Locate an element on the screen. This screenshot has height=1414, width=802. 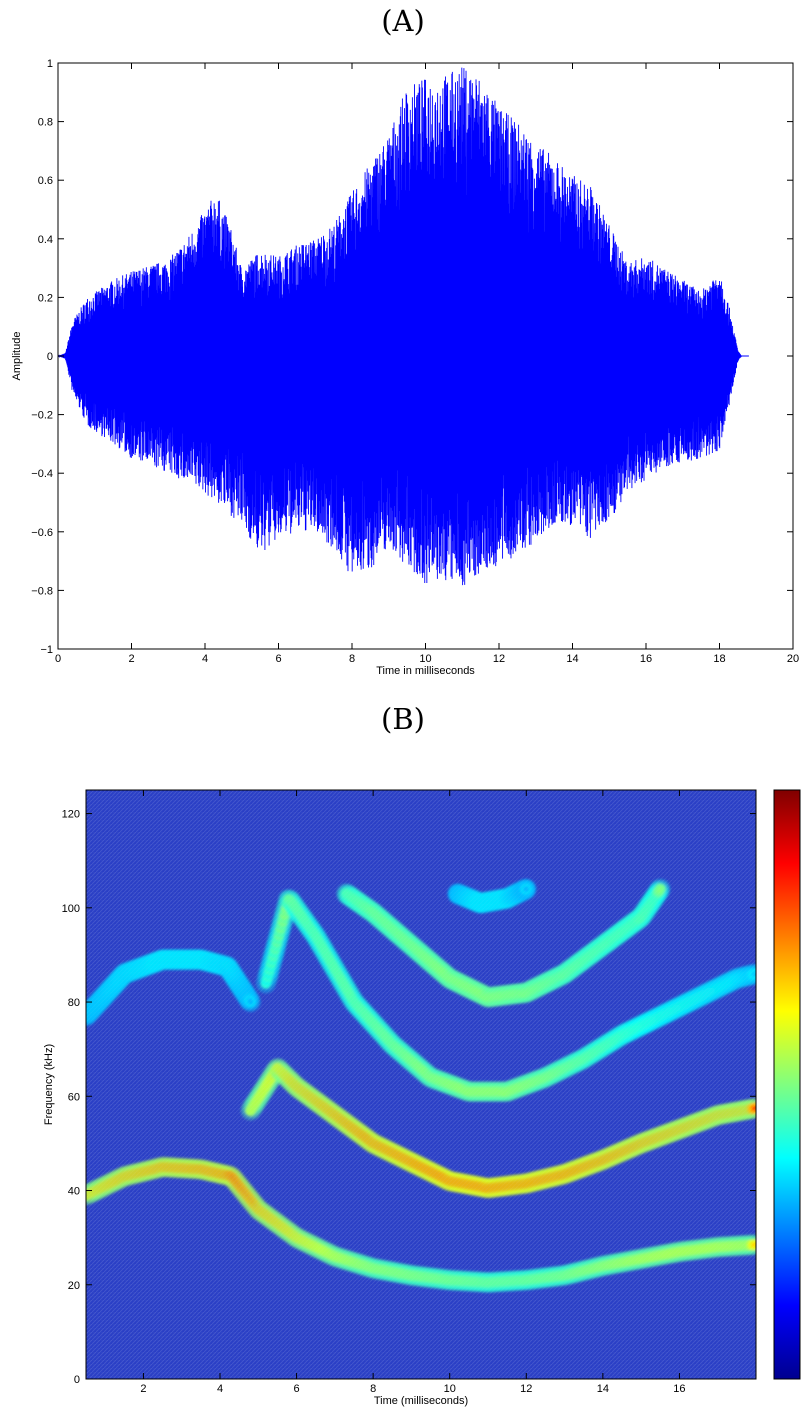
chart-b-x-tick-label: 14 is located at coordinates (603, 1389).